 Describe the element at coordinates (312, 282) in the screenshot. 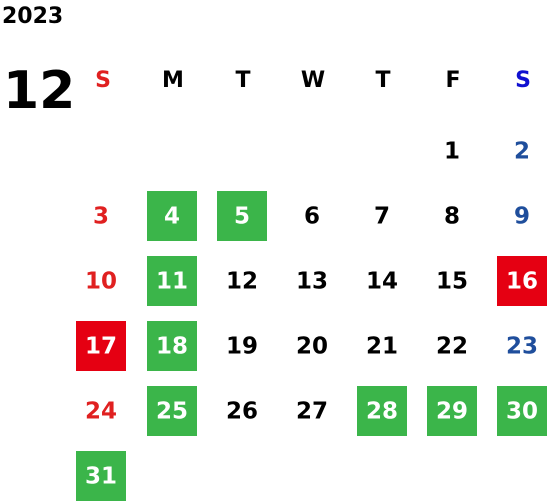

I see `day-number: 13` at that location.